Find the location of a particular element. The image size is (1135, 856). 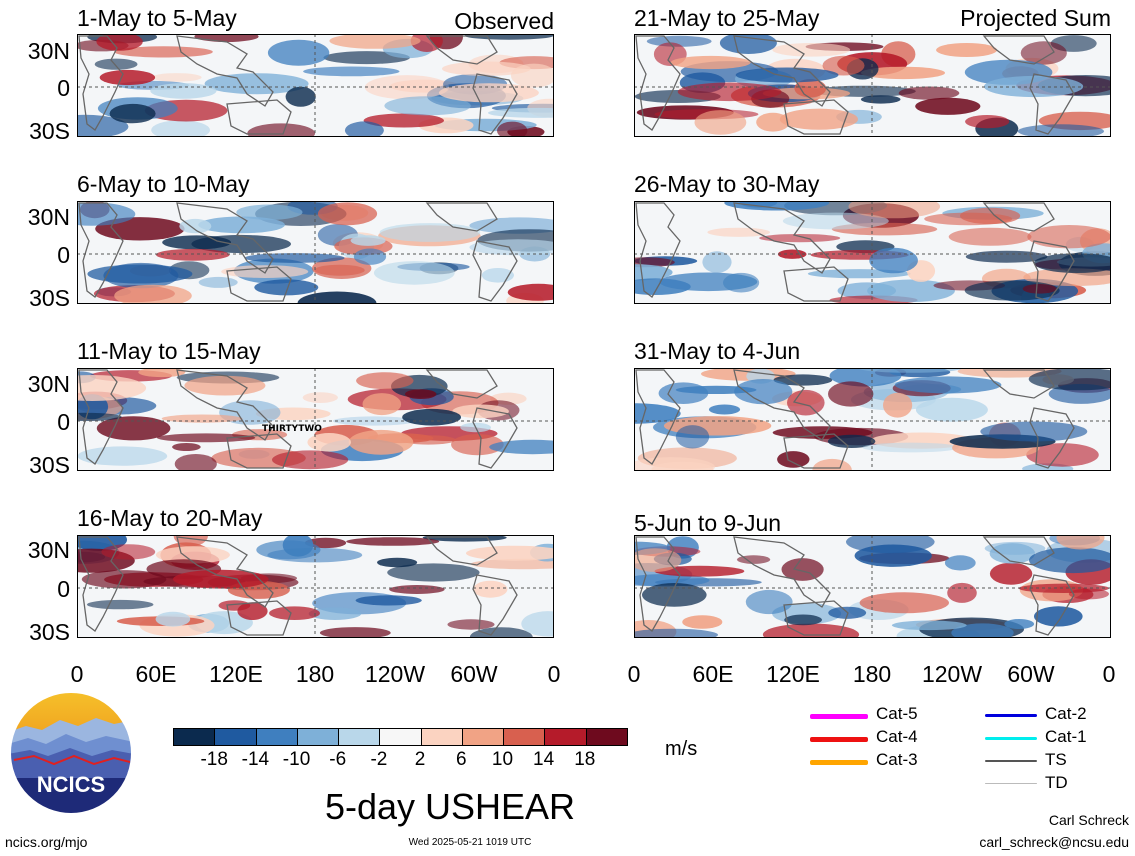

colorbar is located at coordinates (400, 737).